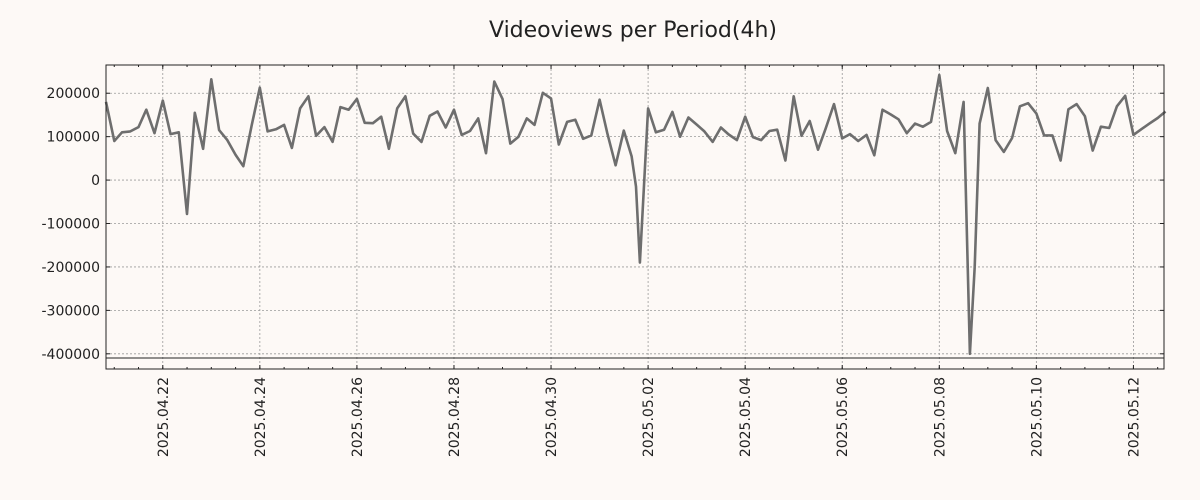 This screenshot has width=1200, height=500. I want to click on y-tick-label: 100000, so click(73, 138).